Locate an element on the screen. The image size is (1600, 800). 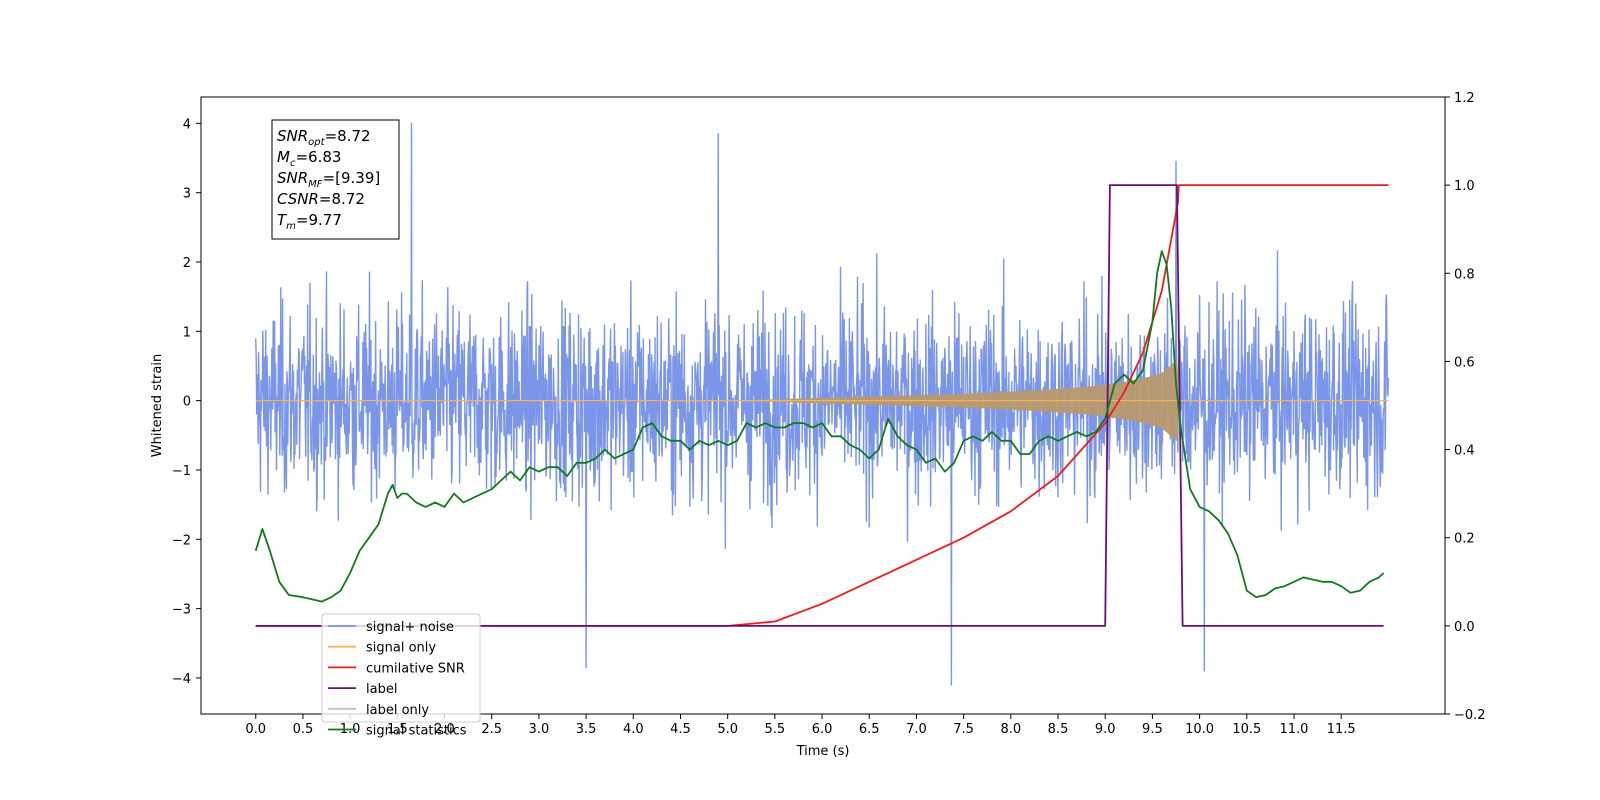
stat-line: Tm=9.77 is located at coordinates (309, 221).